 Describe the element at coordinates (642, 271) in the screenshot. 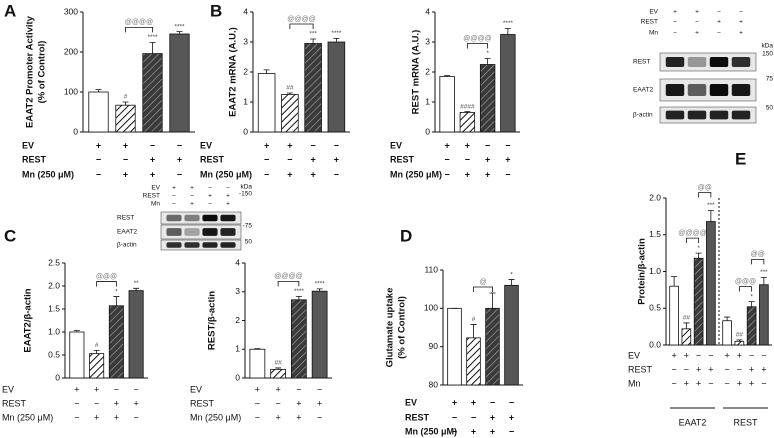

I see `y-axis-label: Protein/β-actin` at that location.